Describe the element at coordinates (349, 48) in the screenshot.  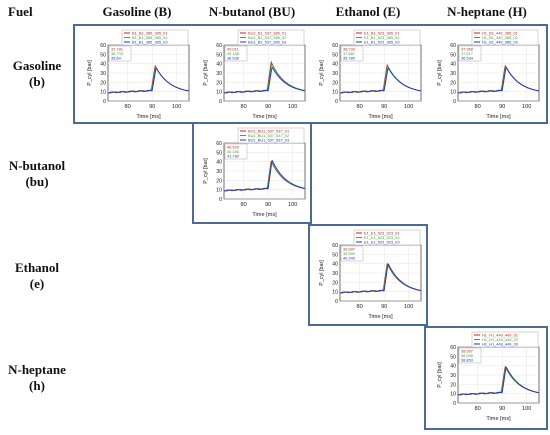
I see `peak-label: 38.733` at that location.